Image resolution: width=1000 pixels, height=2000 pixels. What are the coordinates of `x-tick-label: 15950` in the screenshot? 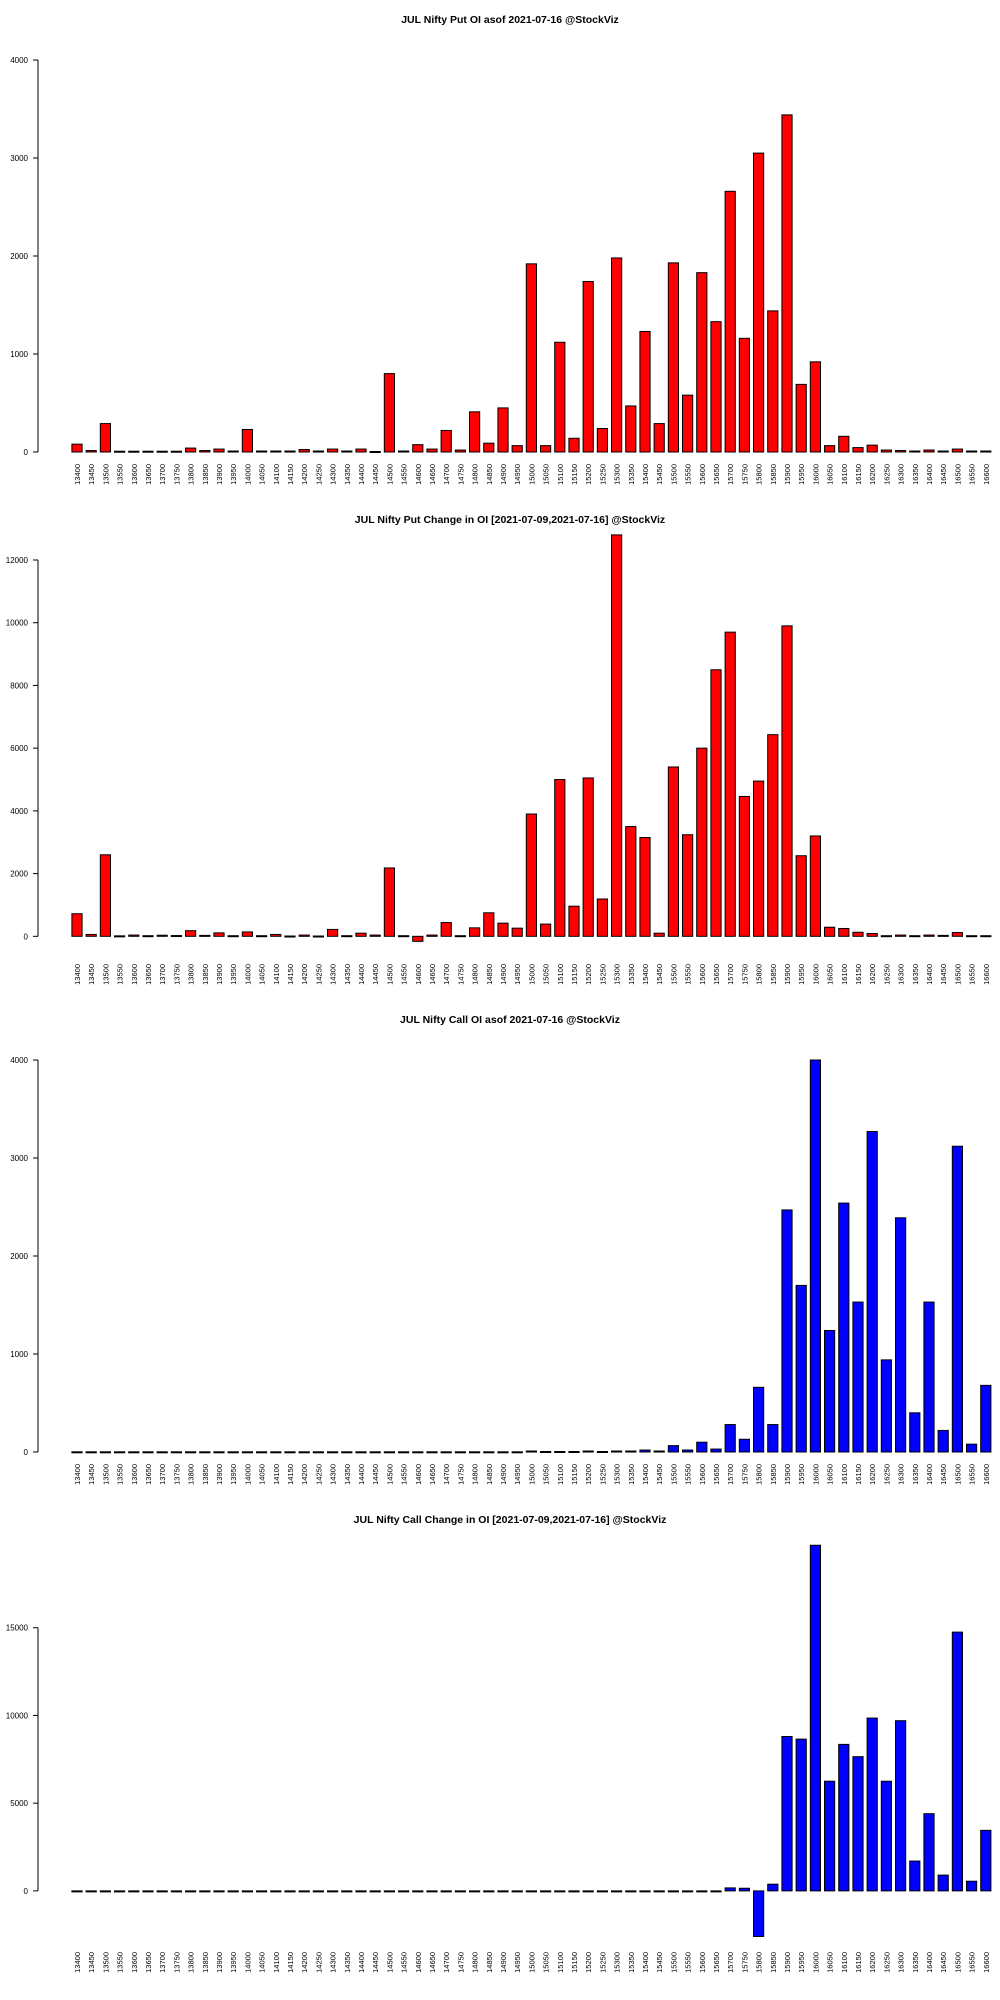 It's located at (801, 474).